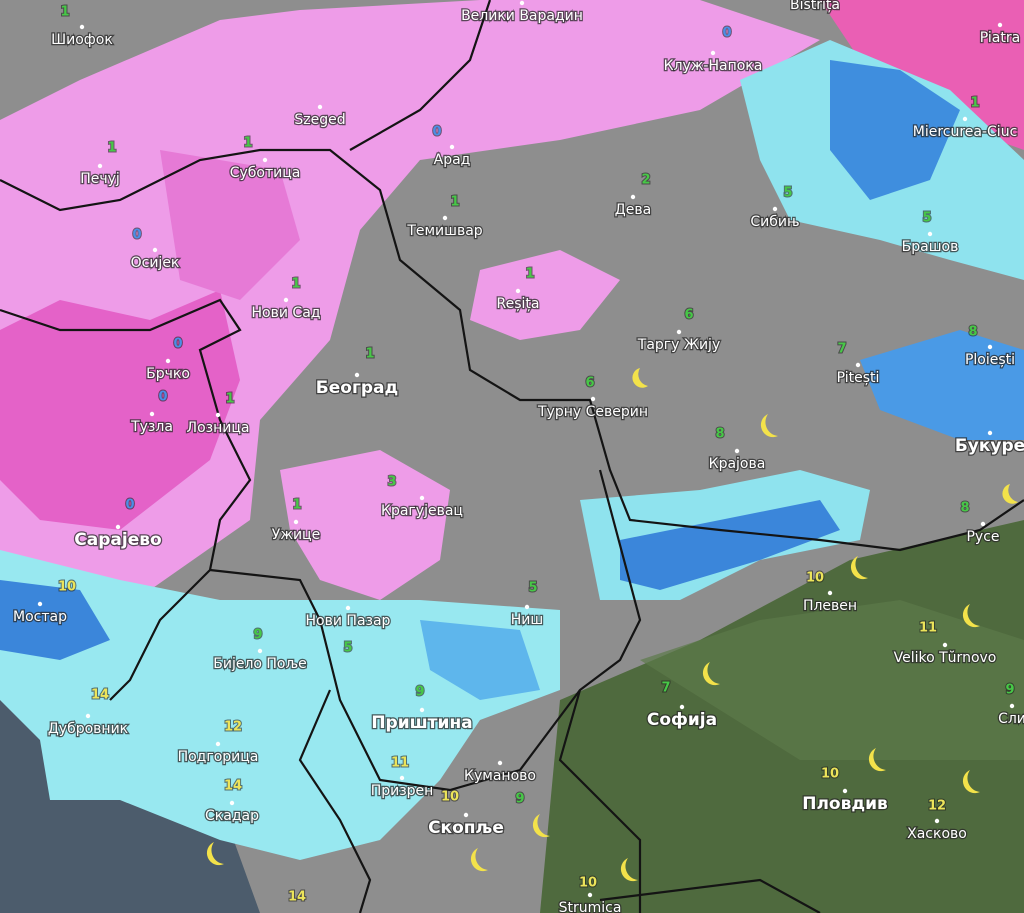 This screenshot has height=913, width=1024. What do you see at coordinates (830, 606) in the screenshot?
I see `city-name: Плевен` at bounding box center [830, 606].